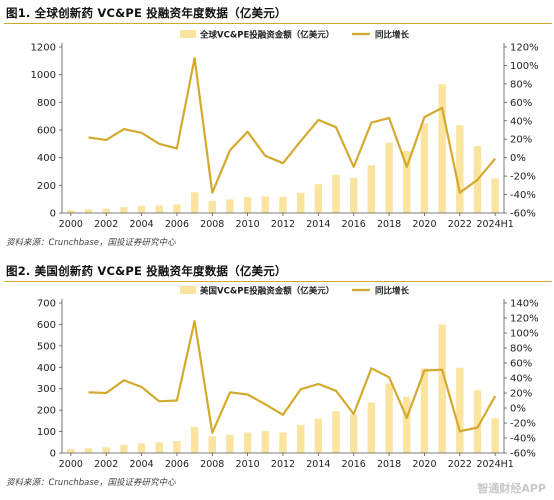  Describe the element at coordinates (53, 454) in the screenshot. I see `y-left-tick-label: 0` at that location.